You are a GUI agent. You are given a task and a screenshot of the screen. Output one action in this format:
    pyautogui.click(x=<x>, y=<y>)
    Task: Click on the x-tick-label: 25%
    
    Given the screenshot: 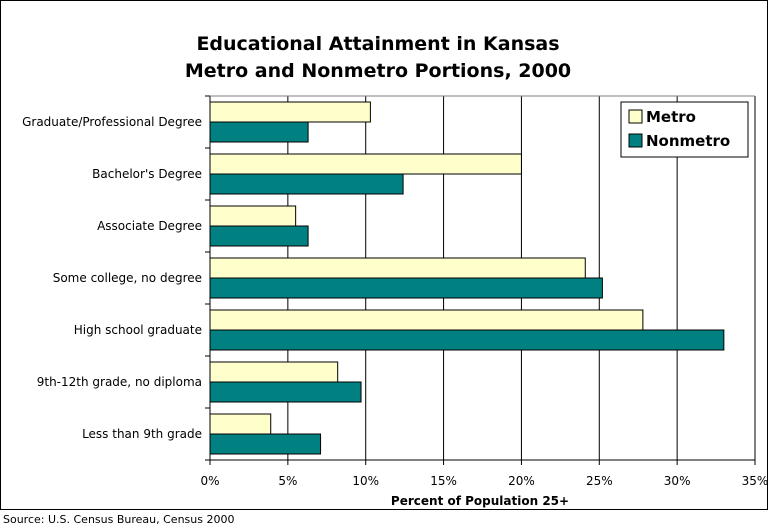 What is the action you would take?
    pyautogui.click(x=599, y=481)
    